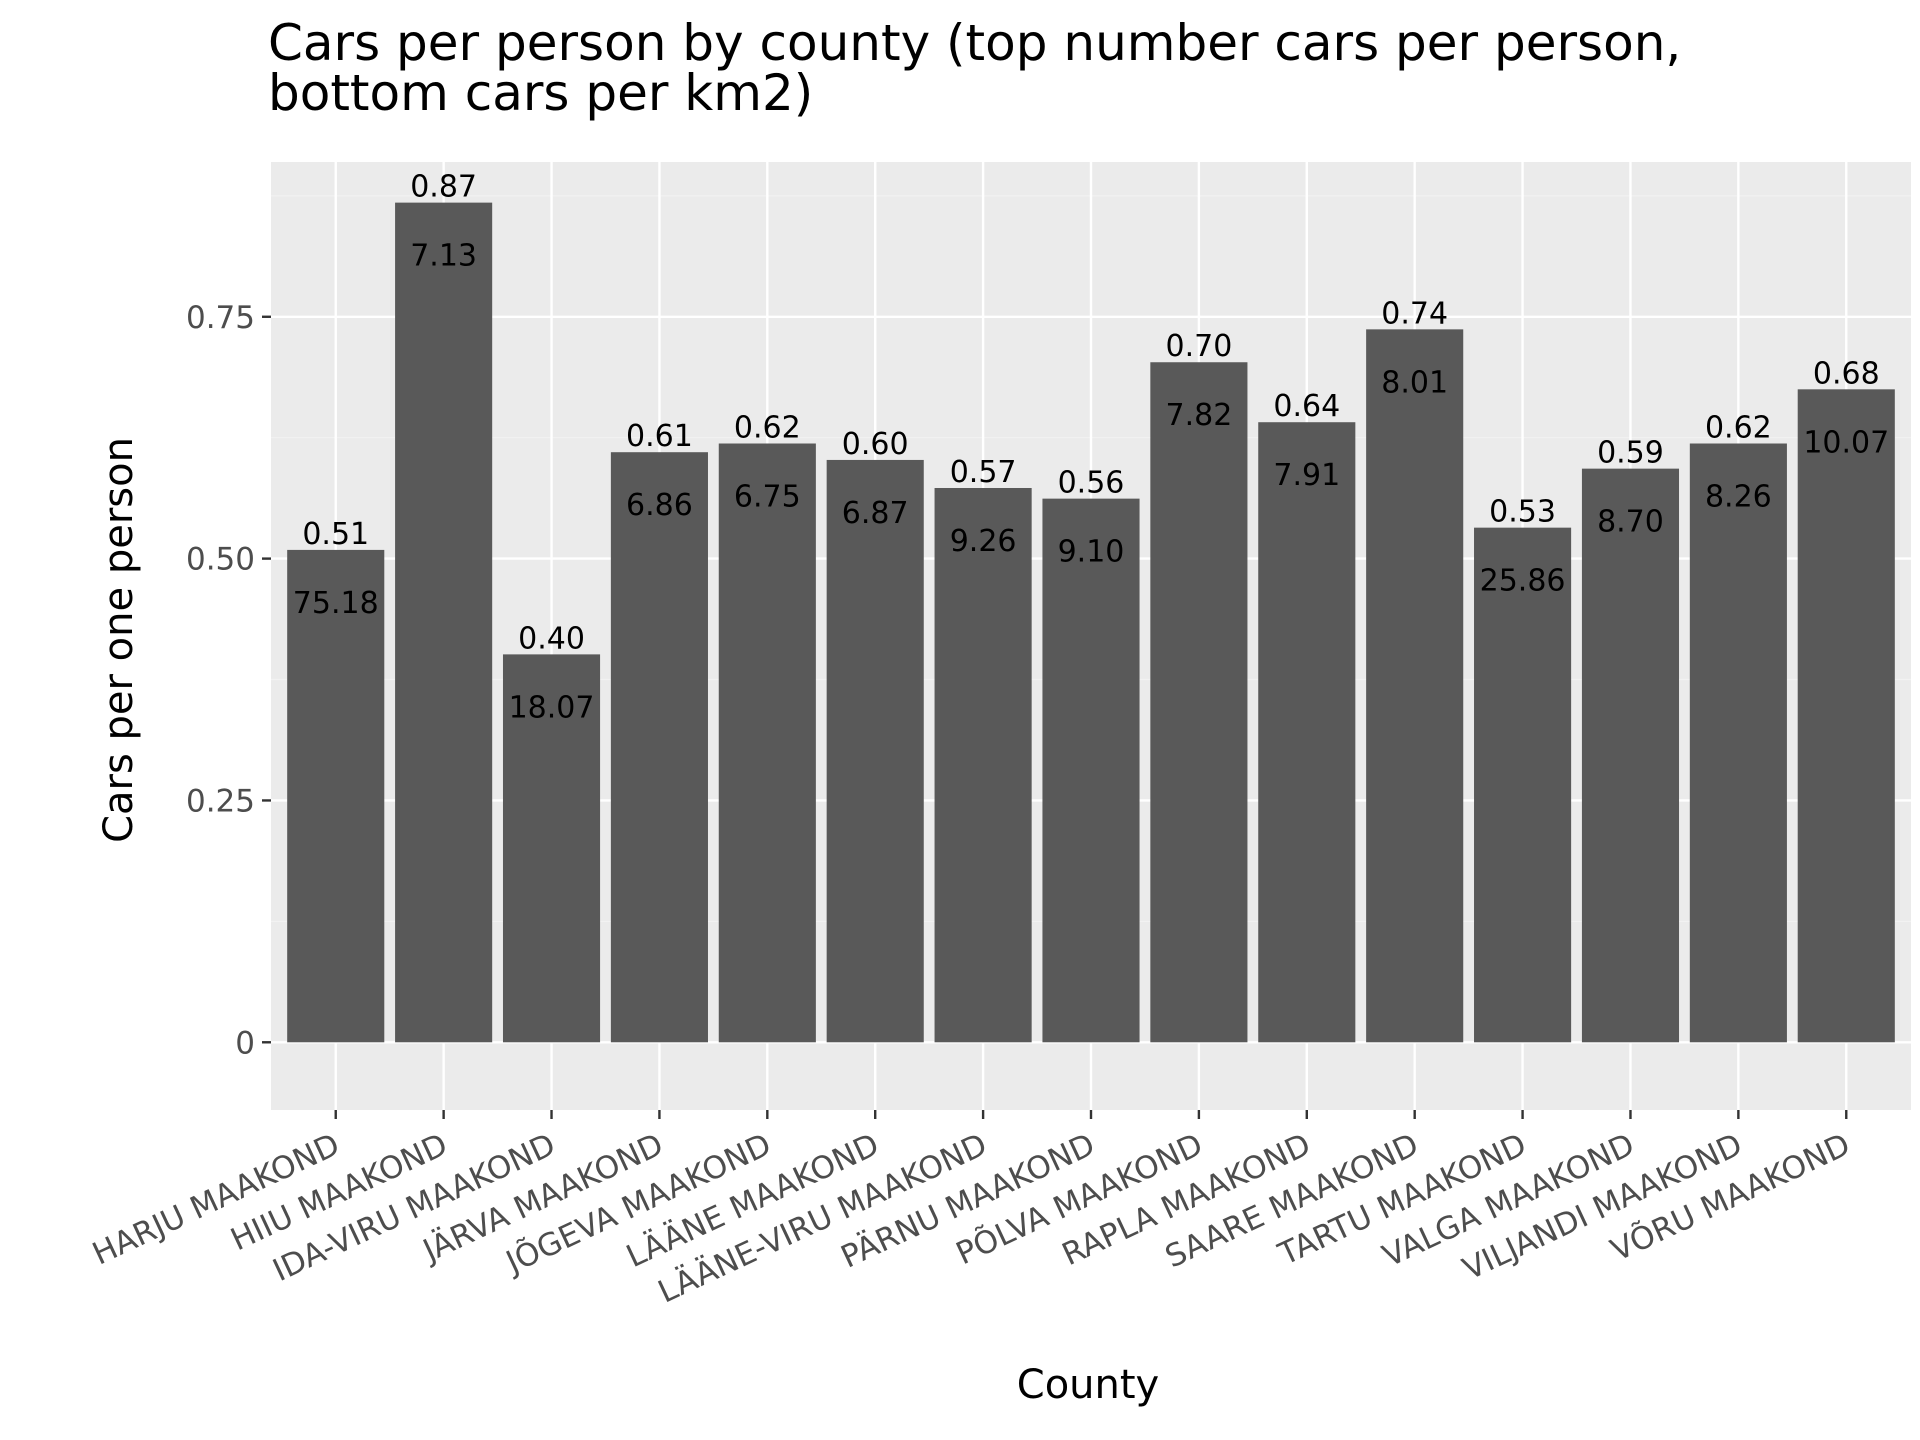 Image resolution: width=1920 pixels, height=1440 pixels. Describe the element at coordinates (540, 93) in the screenshot. I see `chart-title-line-2: bottom cars per km2)` at that location.